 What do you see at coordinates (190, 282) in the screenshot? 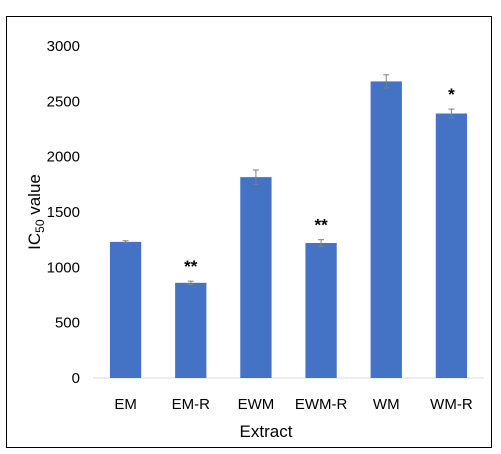
I see `error-bar-em-r` at bounding box center [190, 282].